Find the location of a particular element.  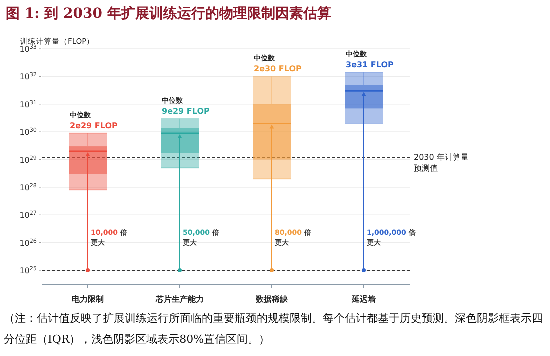

x-tick-label: 数据稀缺 is located at coordinates (272, 299).